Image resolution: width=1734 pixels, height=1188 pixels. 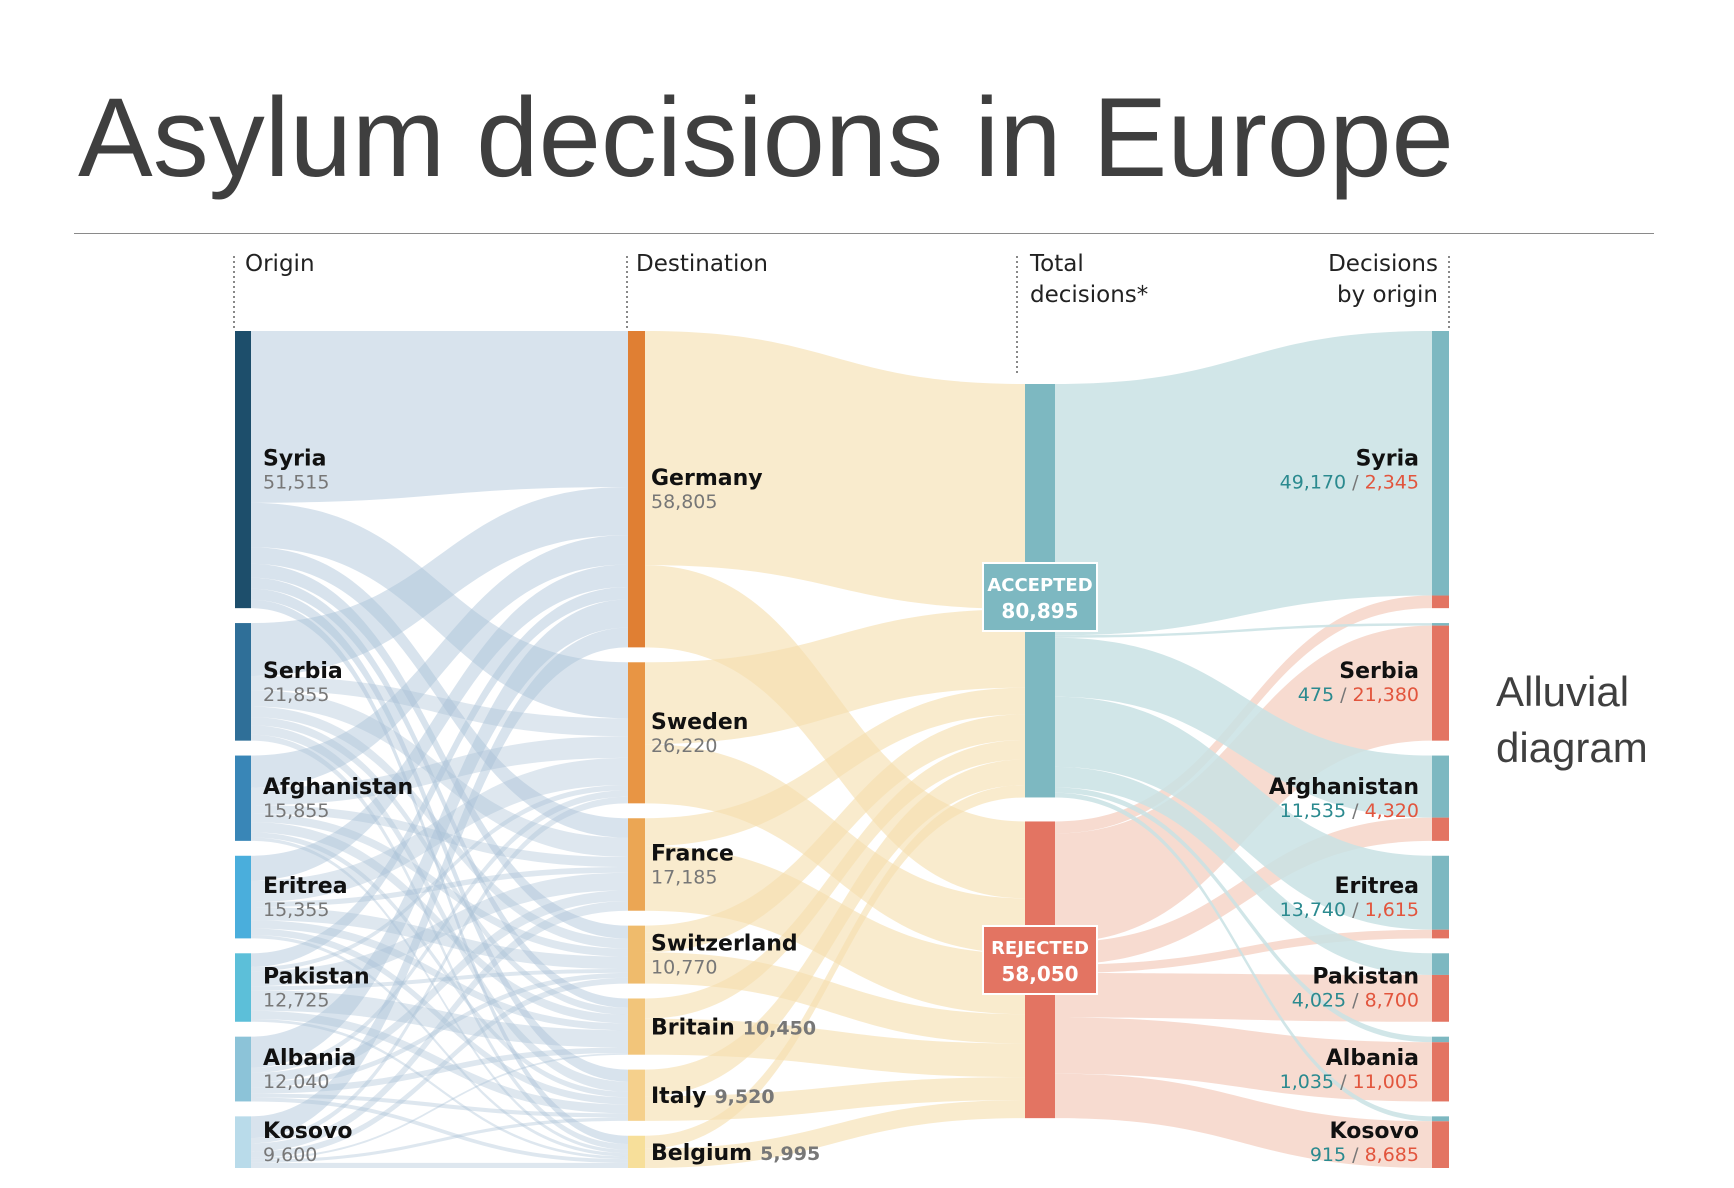 What do you see at coordinates (1243, 891) in the screenshot?
I see `flow-rejected-to-afghanistan` at bounding box center [1243, 891].